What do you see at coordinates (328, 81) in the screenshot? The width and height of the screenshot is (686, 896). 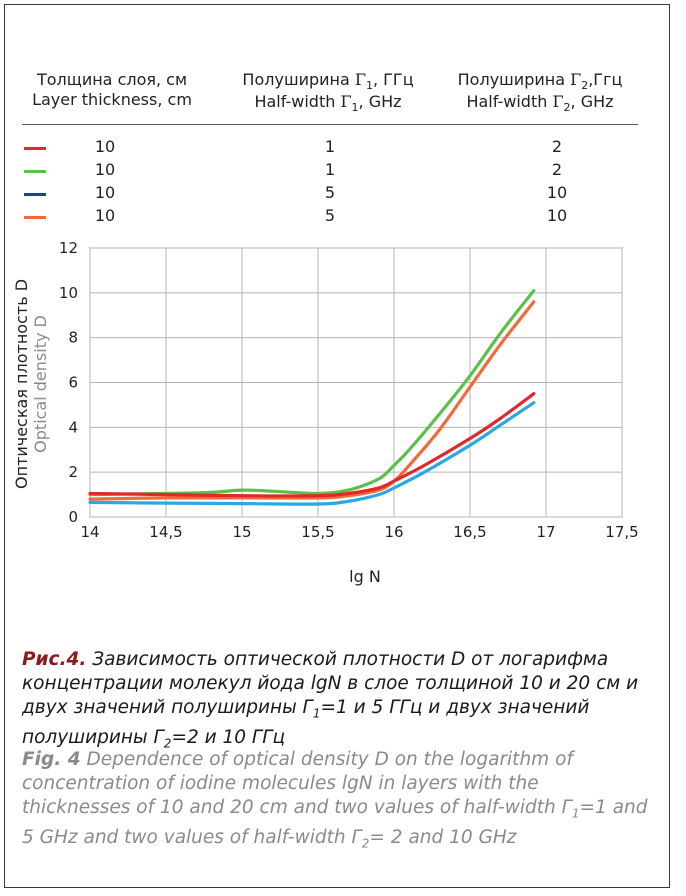 I see `header-col2-ru: Полуширина Γ1, ГГц` at bounding box center [328, 81].